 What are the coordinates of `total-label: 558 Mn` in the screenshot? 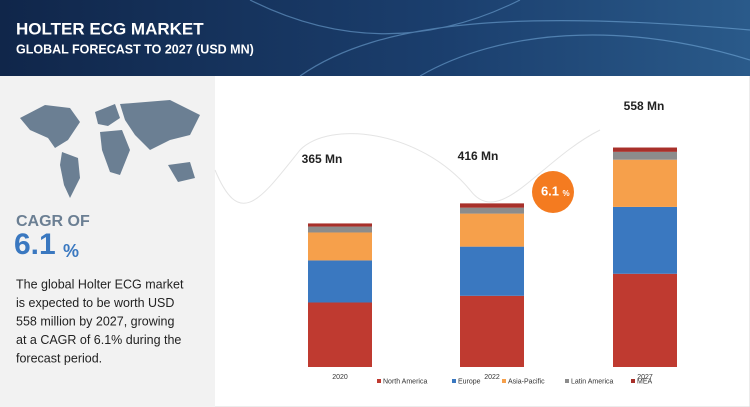 It's located at (644, 106).